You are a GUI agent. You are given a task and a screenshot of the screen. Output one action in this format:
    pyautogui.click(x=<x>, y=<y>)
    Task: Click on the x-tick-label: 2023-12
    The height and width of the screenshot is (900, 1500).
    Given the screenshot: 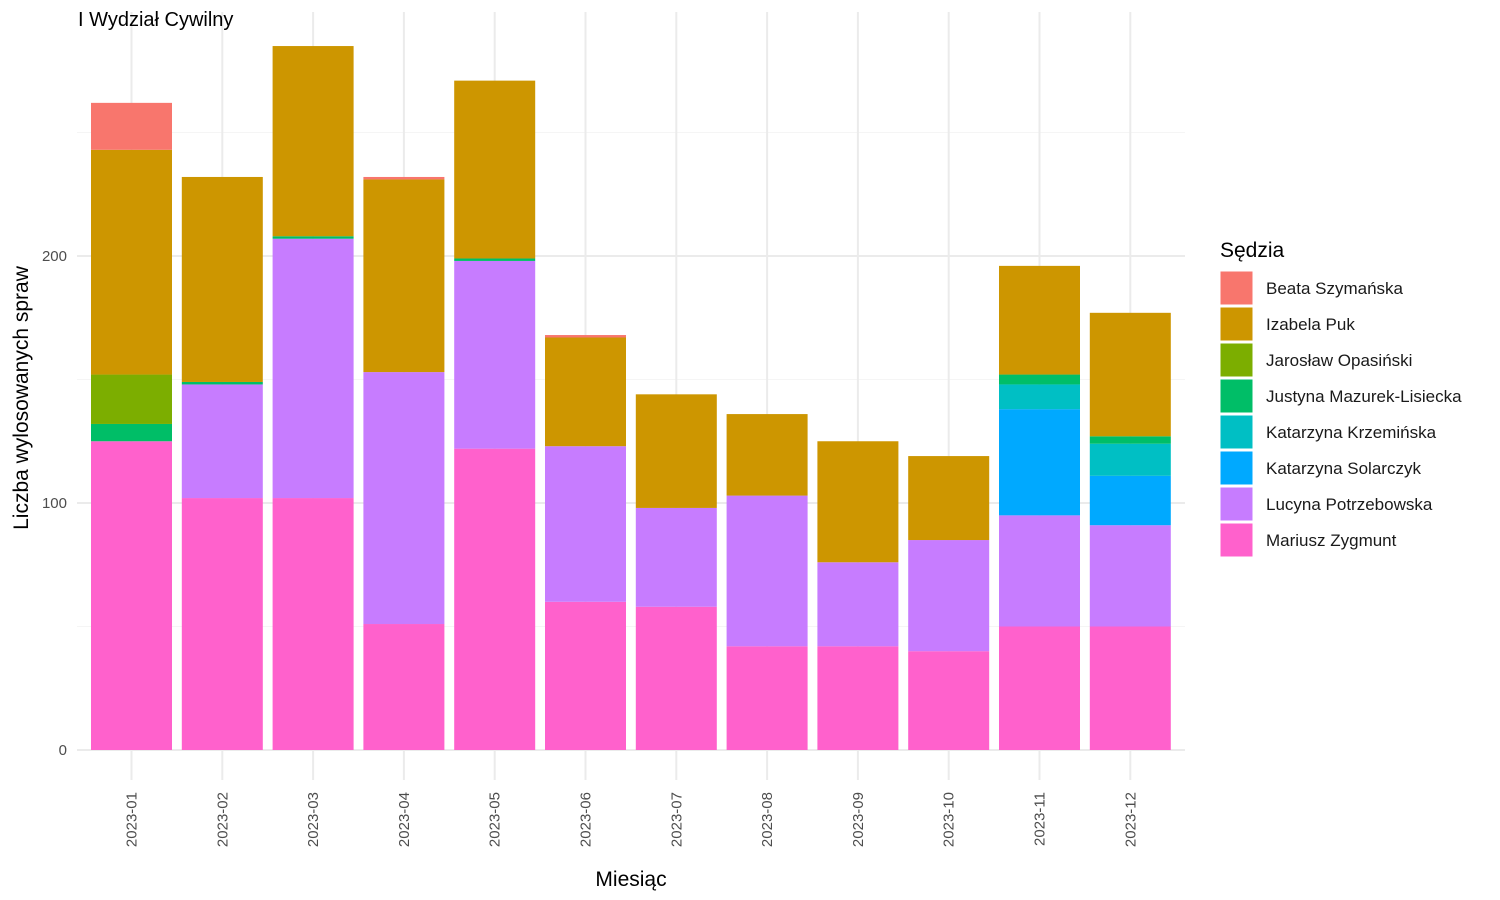 What is the action you would take?
    pyautogui.click(x=1130, y=819)
    